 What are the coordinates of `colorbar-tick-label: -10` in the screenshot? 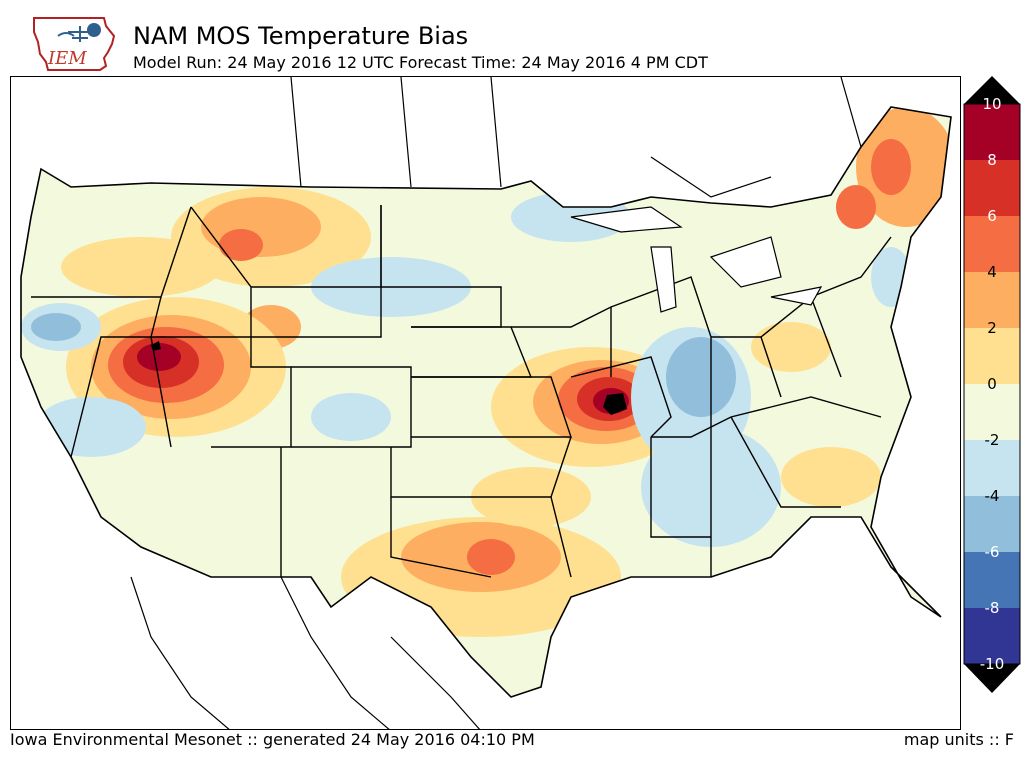 It's located at (992, 664).